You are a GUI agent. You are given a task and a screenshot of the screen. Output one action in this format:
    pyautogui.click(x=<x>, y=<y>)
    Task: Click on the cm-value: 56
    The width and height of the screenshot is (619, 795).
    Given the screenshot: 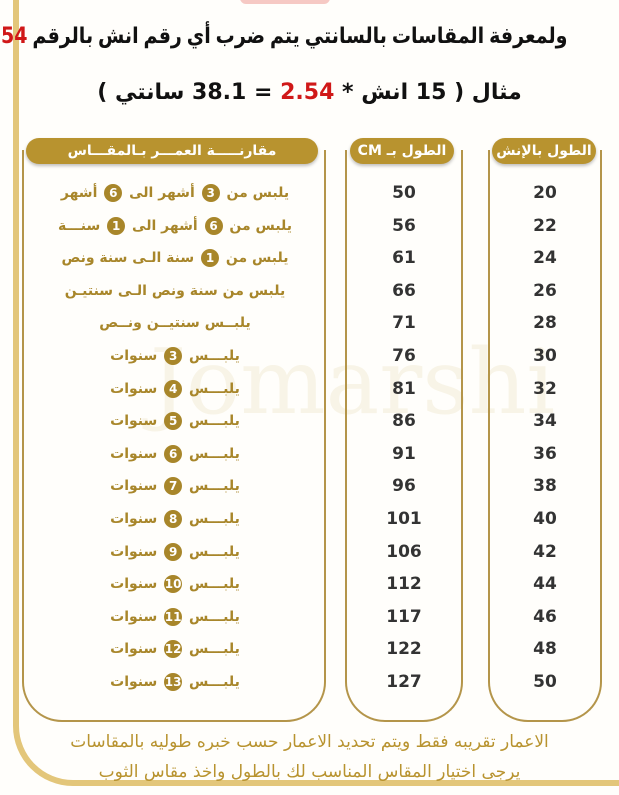 What is the action you would take?
    pyautogui.click(x=404, y=225)
    